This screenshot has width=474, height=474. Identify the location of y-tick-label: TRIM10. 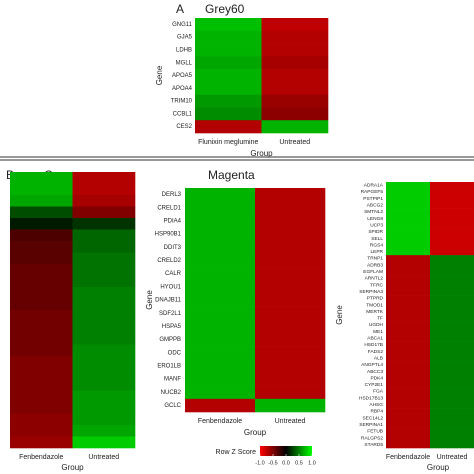
(182, 102).